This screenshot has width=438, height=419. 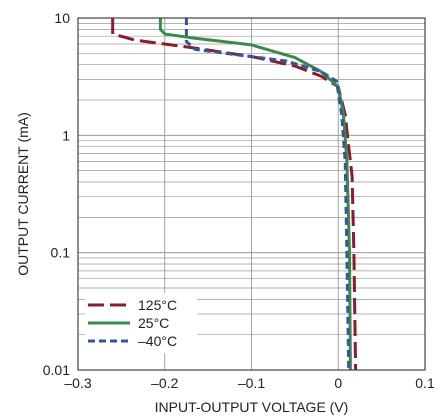 I want to click on legend-label-1: 25°C, so click(x=153, y=323).